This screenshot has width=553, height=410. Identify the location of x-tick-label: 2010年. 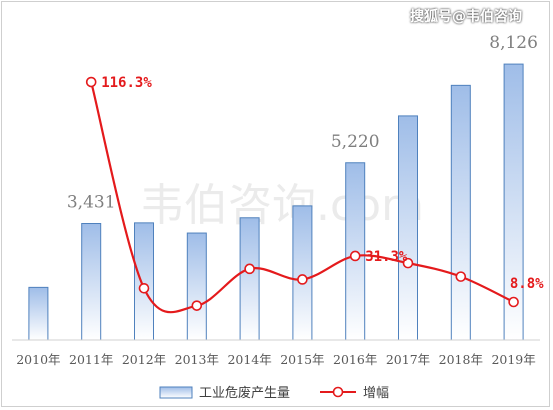
(38, 359).